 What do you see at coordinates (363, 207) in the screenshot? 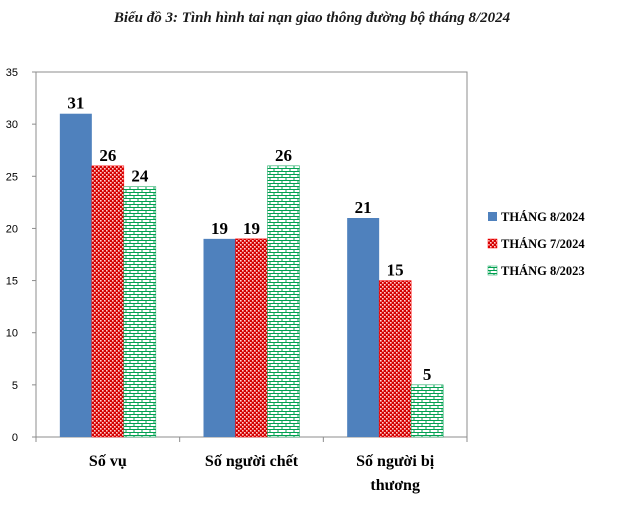
I see `data-label: 21` at bounding box center [363, 207].